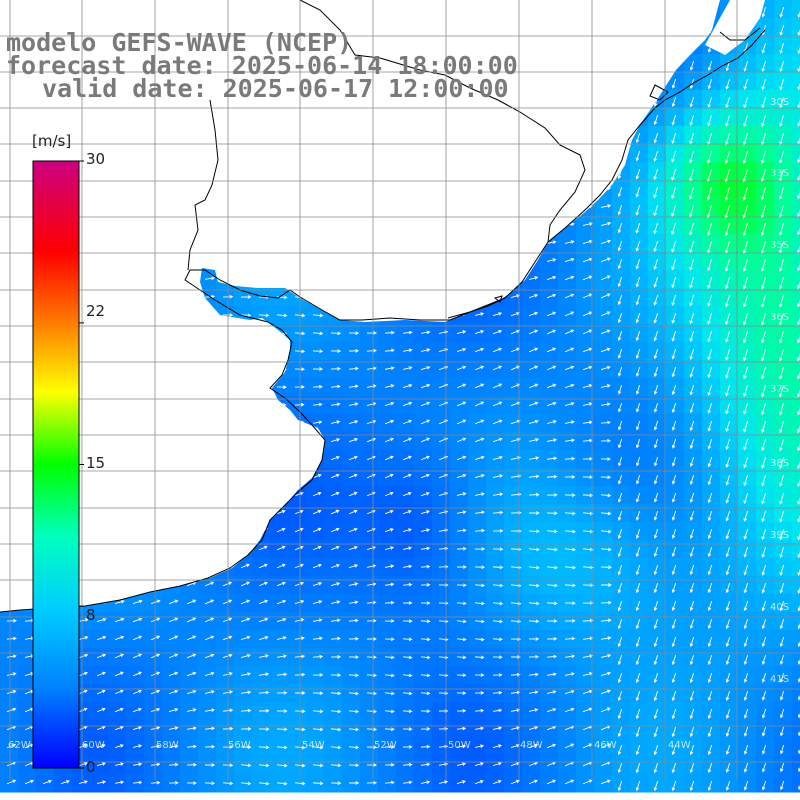 This screenshot has width=800, height=800. I want to click on lat-label: 40S, so click(780, 607).